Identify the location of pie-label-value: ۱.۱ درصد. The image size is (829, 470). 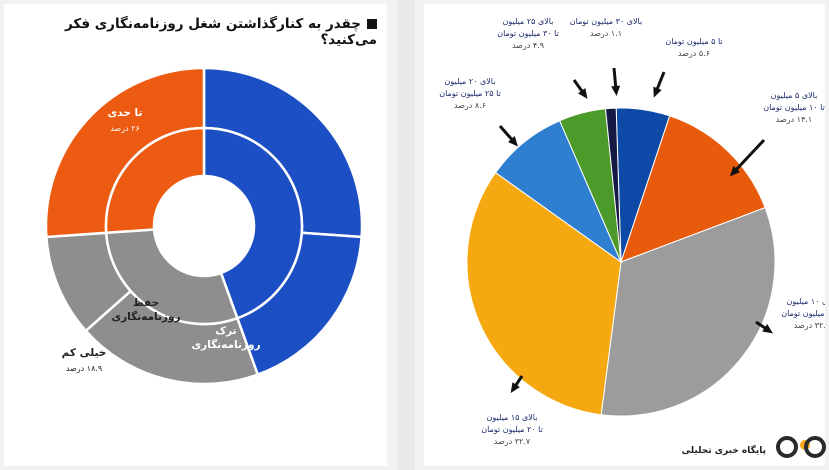
(606, 33).